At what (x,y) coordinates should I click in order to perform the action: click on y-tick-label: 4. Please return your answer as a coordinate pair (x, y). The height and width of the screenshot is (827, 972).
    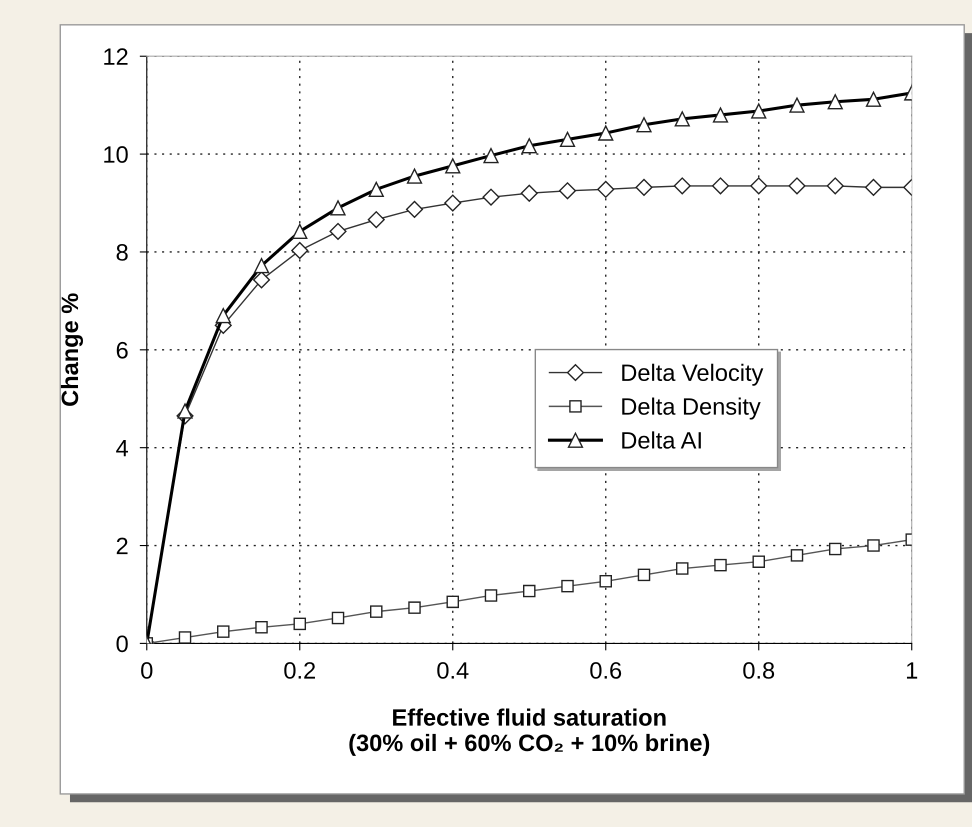
    Looking at the image, I should click on (122, 448).